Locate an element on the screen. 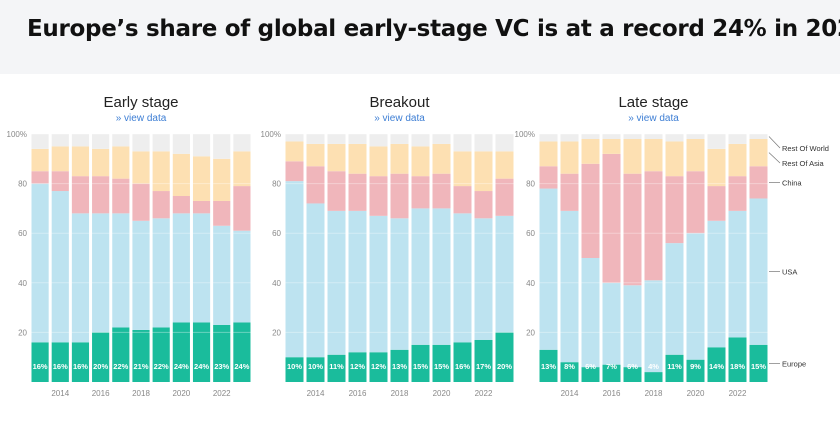 This screenshot has height=421, width=840. x-tick-label: 2018 is located at coordinates (654, 393).